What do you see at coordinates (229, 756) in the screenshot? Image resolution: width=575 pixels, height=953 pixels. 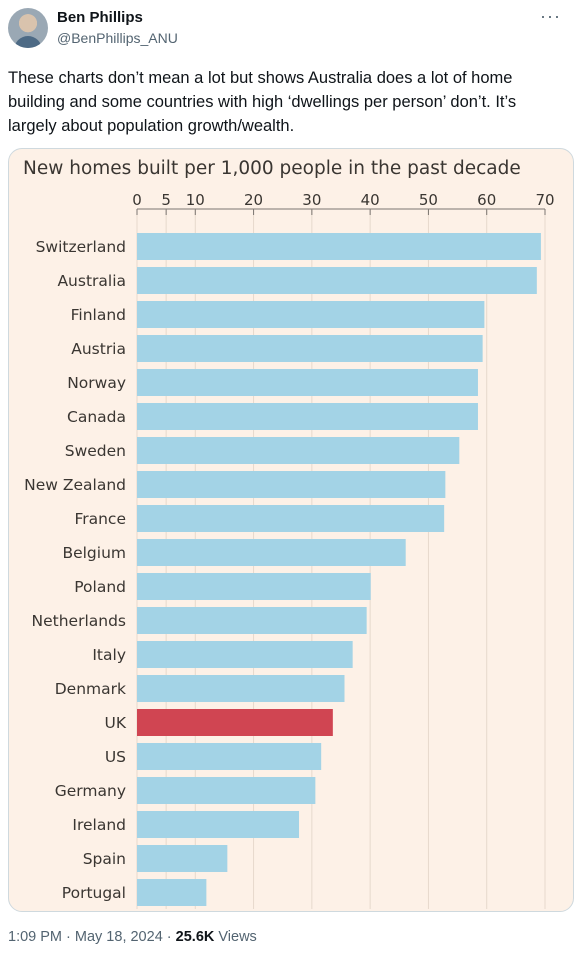 I see `bar-us` at bounding box center [229, 756].